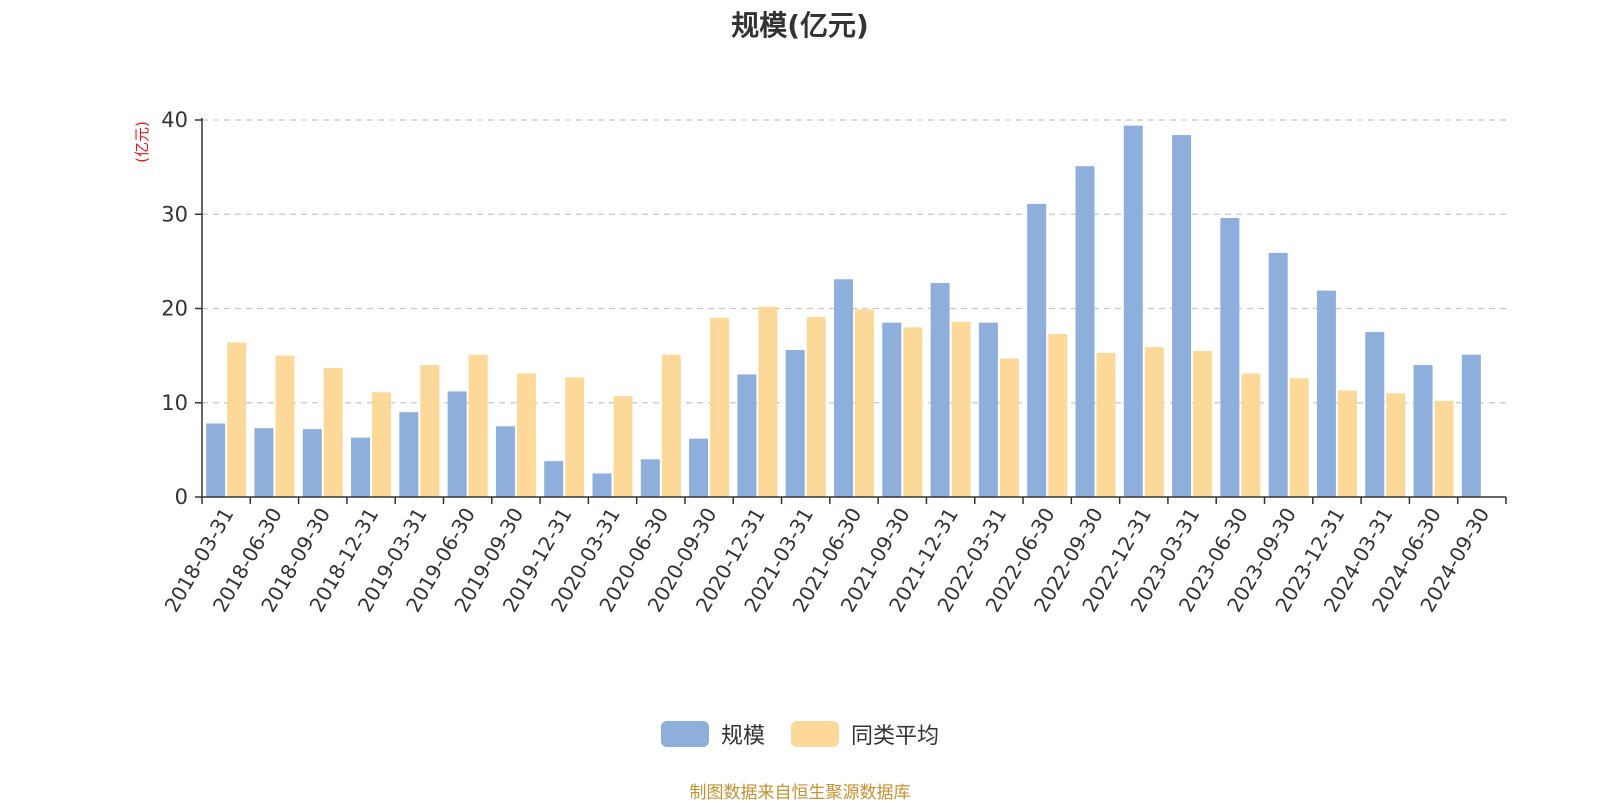  I want to click on y-tick-label: 20, so click(174, 309).